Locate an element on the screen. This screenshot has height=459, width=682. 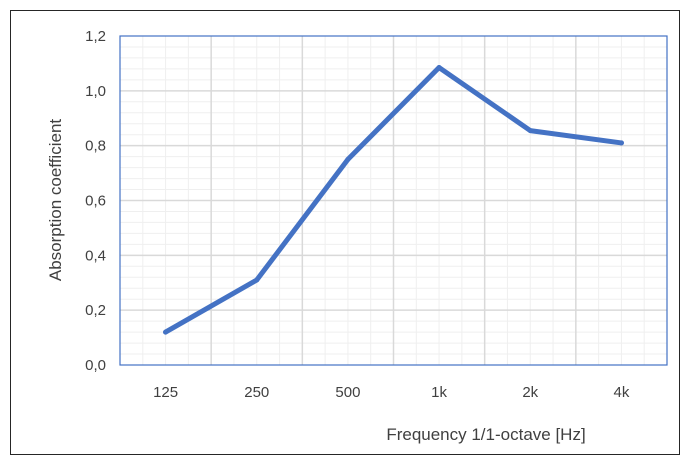
y-tick-label: 1,0 is located at coordinates (95, 91).